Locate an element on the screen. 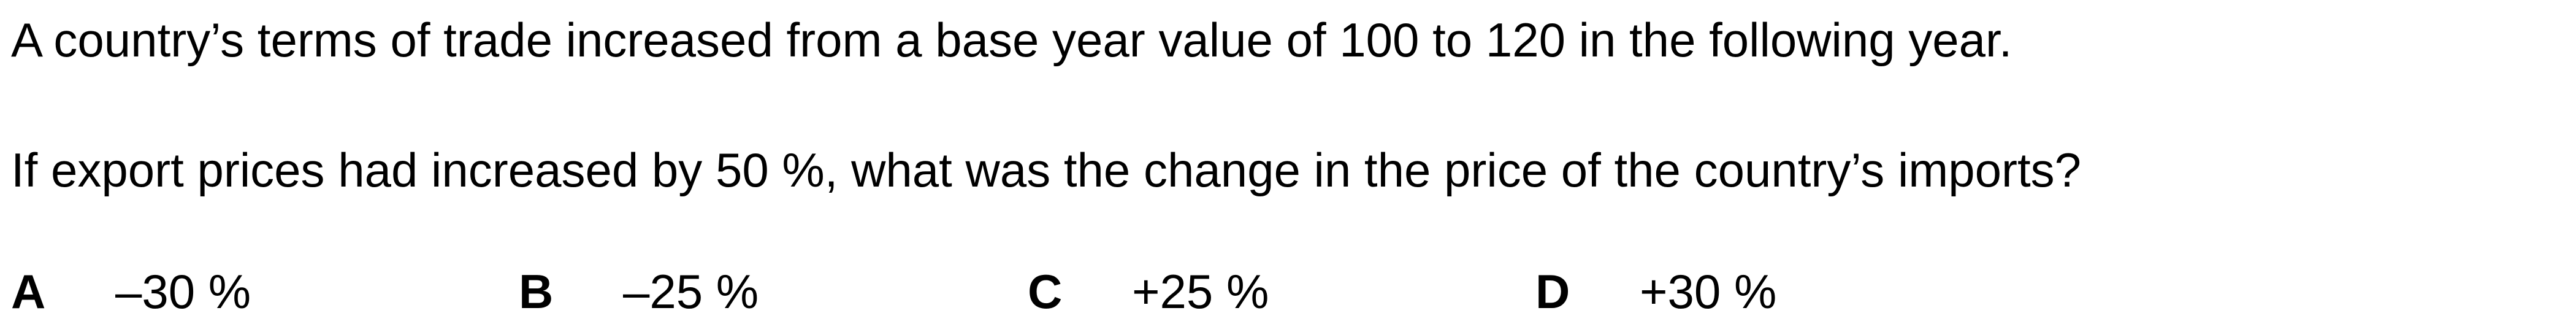 The height and width of the screenshot is (332, 2576). option-b: B –25 % is located at coordinates (639, 294).